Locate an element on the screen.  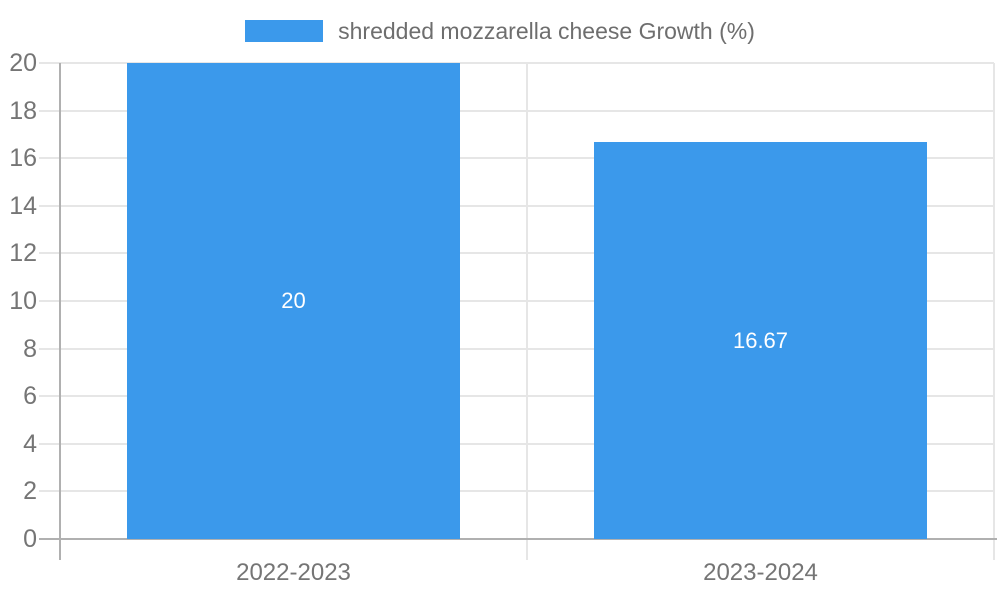
y-tick-label: 10 is located at coordinates (23, 301).